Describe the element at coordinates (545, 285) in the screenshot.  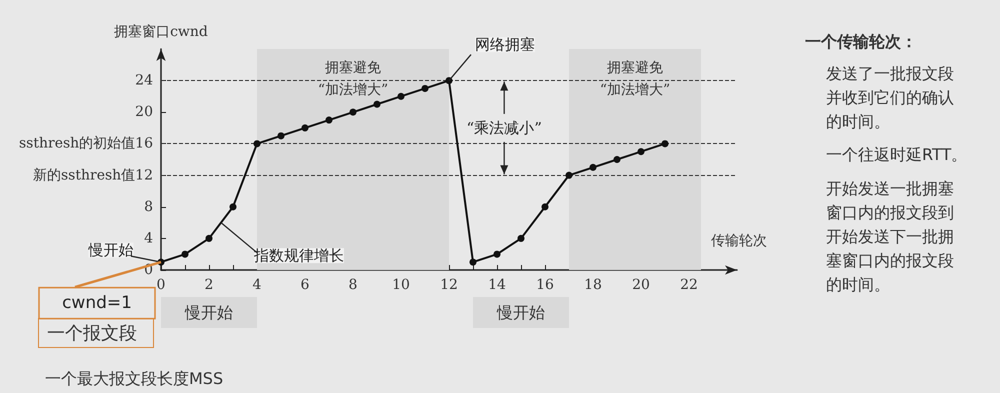
I see `x-tick-label: 16` at that location.